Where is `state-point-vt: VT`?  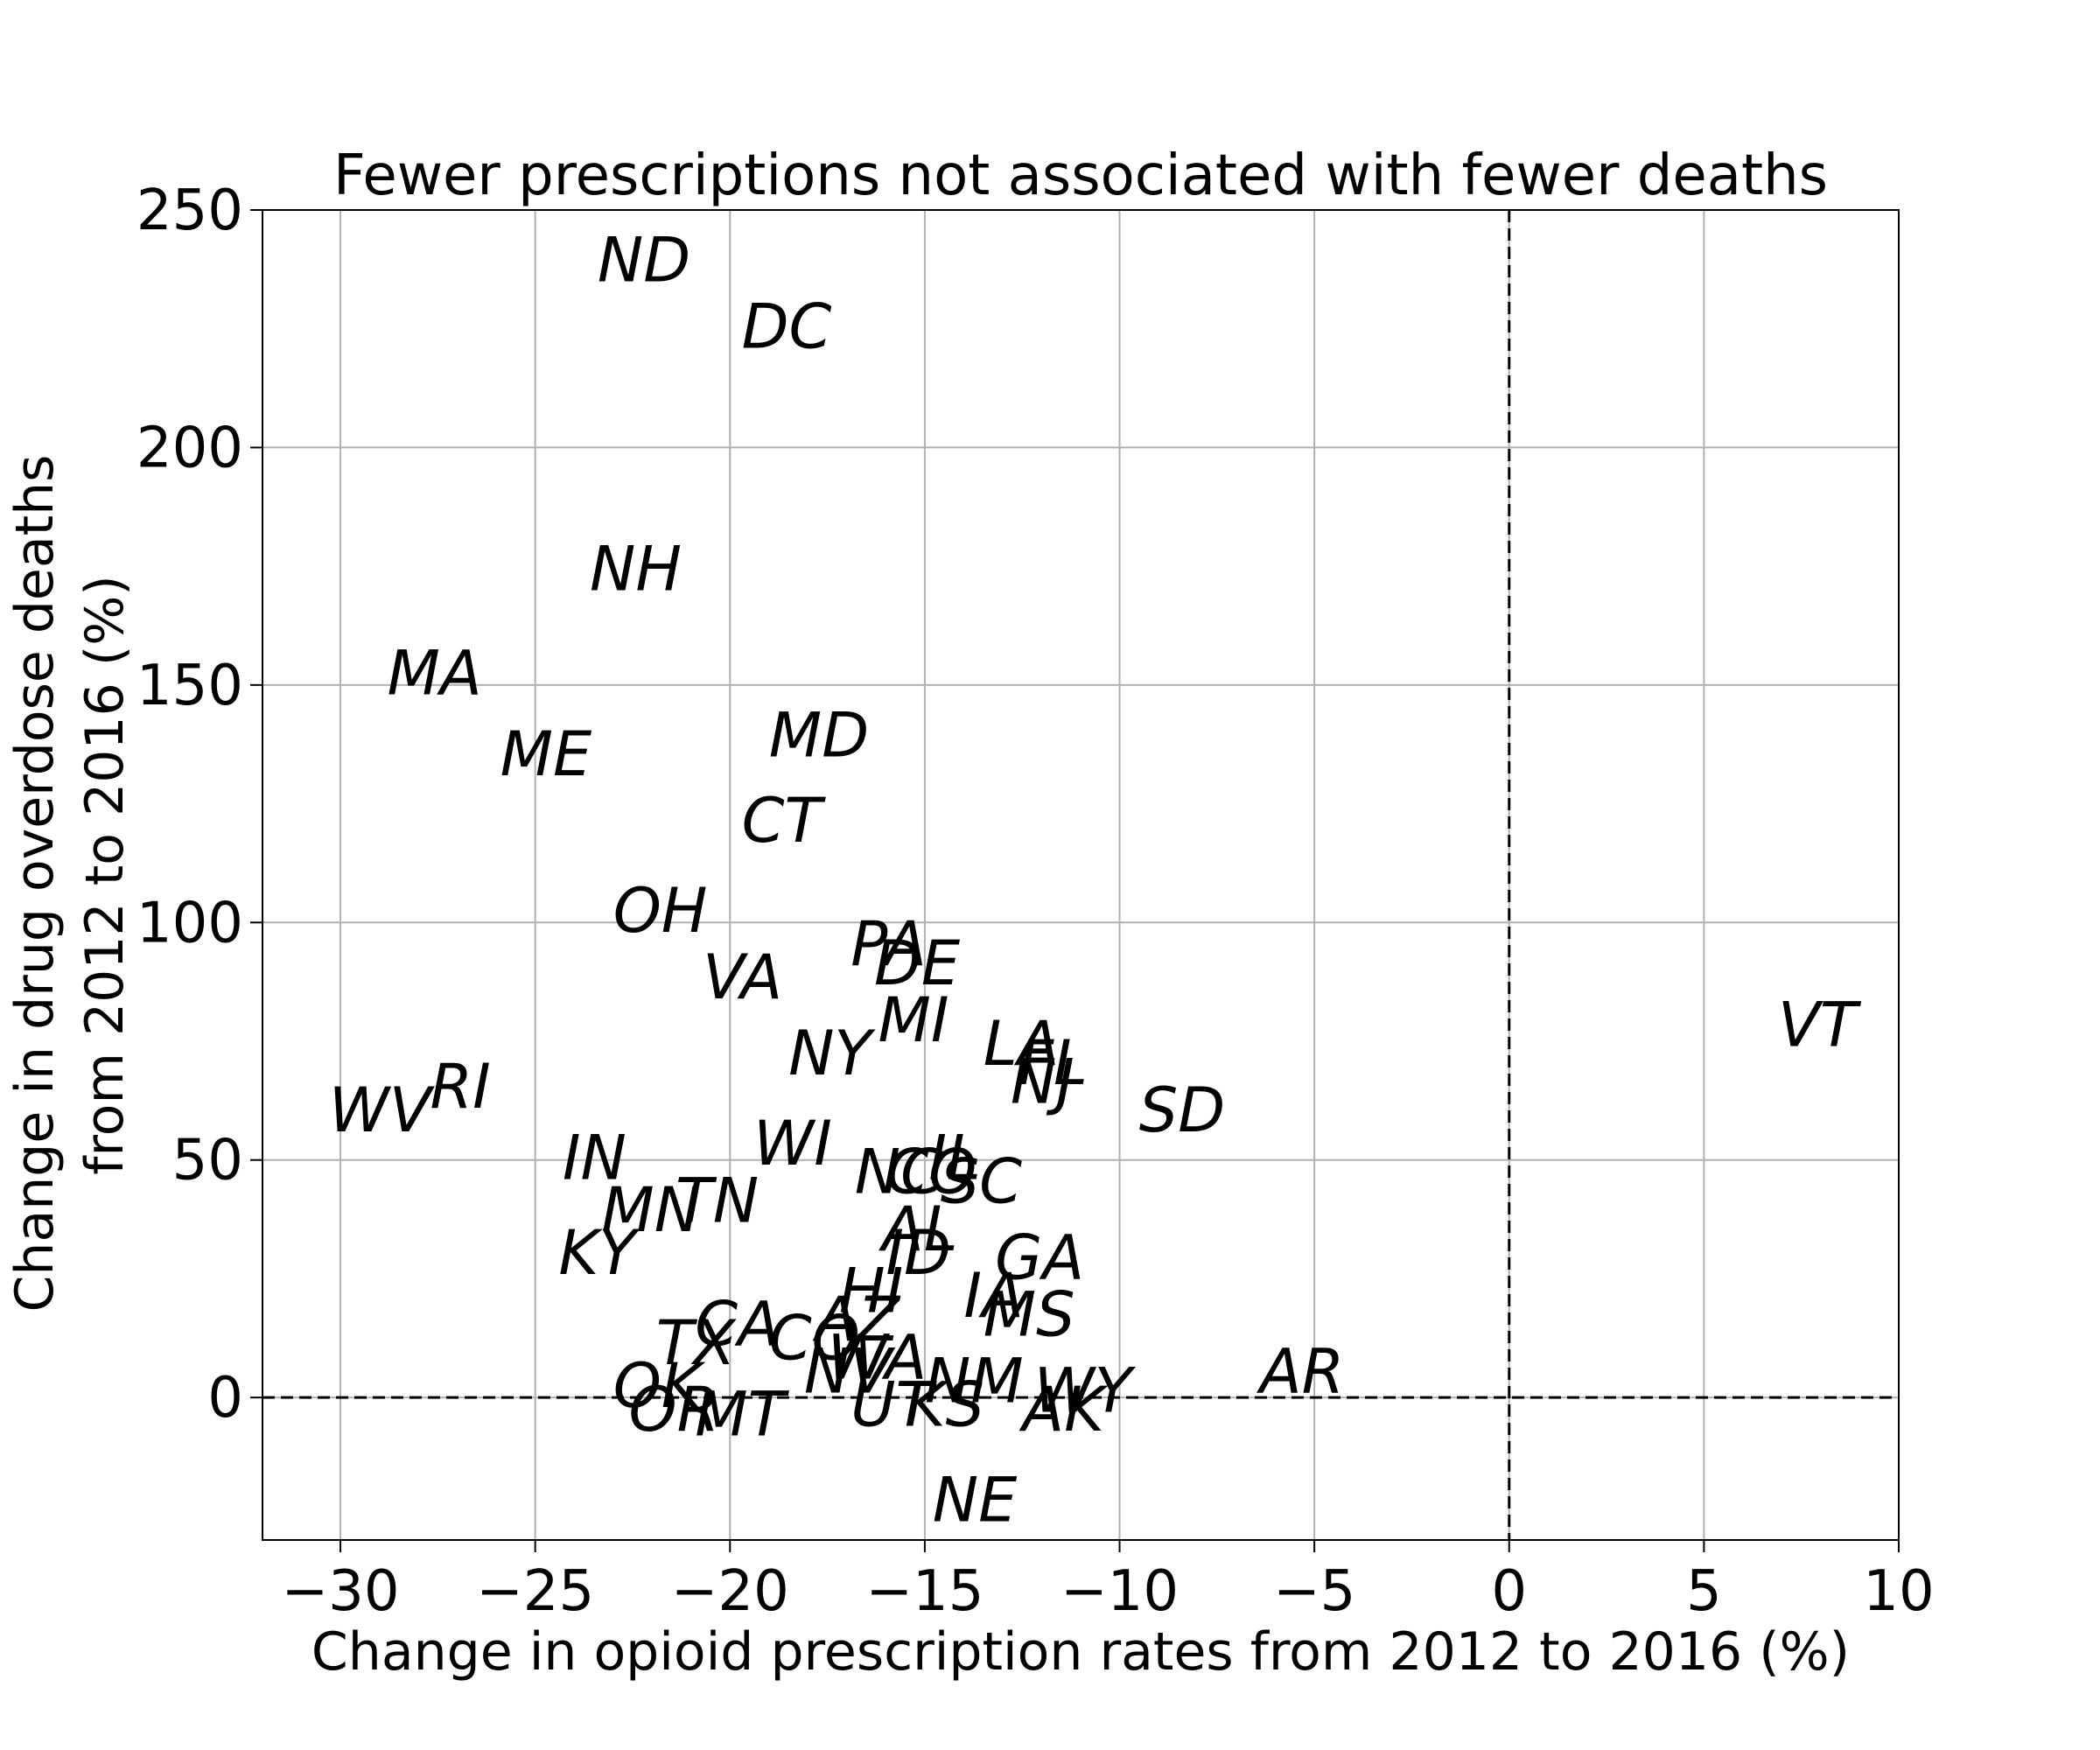
state-point-vt: VT is located at coordinates (1820, 1024).